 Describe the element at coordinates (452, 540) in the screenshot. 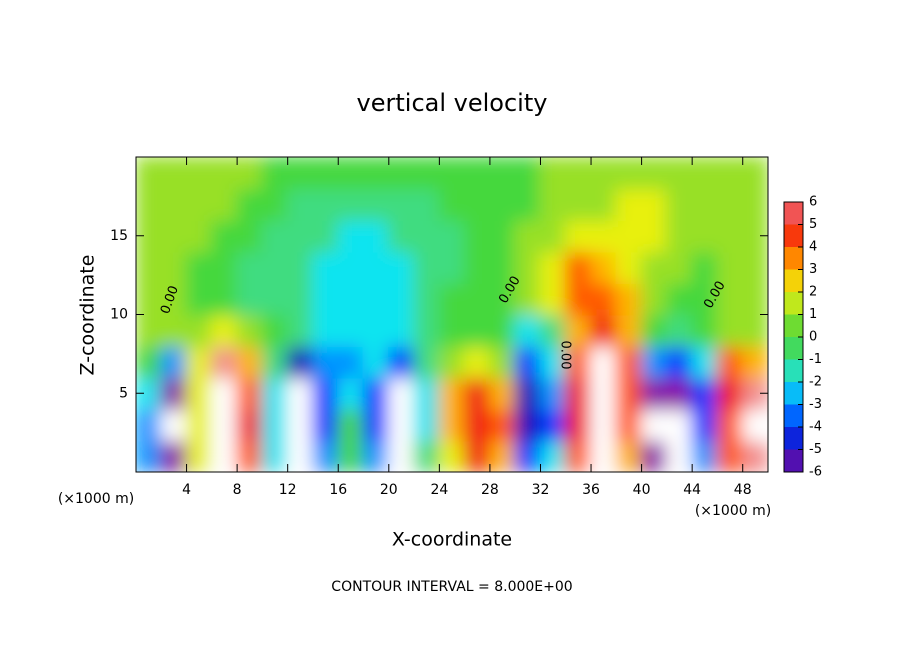

I see `x-axis-label: X-coordinate` at that location.